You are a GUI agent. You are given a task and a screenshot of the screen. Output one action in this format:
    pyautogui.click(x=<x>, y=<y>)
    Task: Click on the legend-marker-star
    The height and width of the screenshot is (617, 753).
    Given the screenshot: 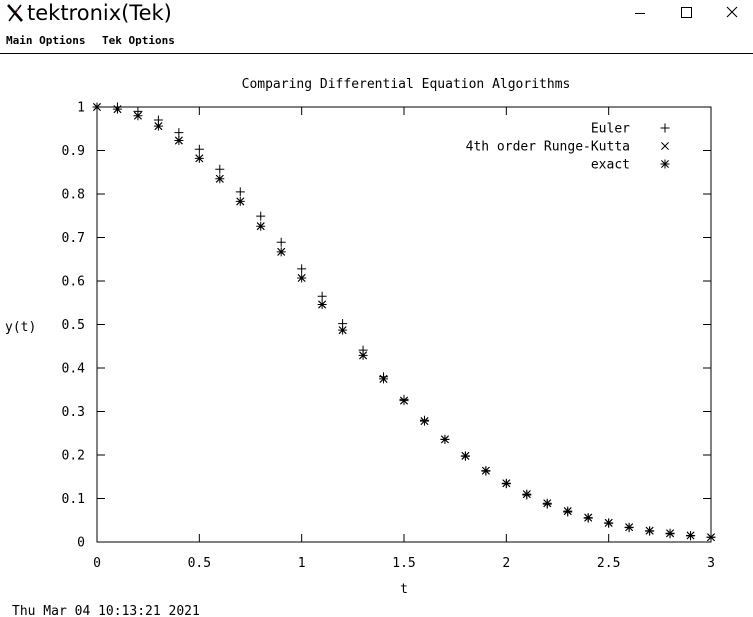 What is the action you would take?
    pyautogui.click(x=665, y=164)
    